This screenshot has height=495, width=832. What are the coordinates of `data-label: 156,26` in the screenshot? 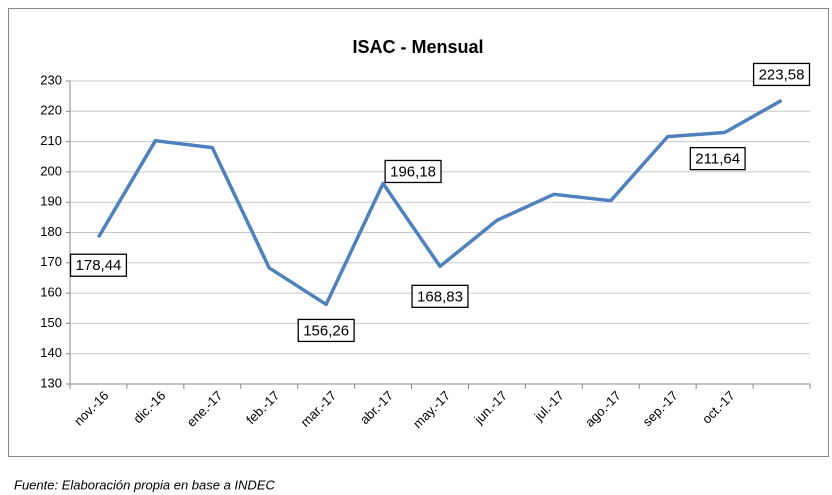 It's located at (326, 330).